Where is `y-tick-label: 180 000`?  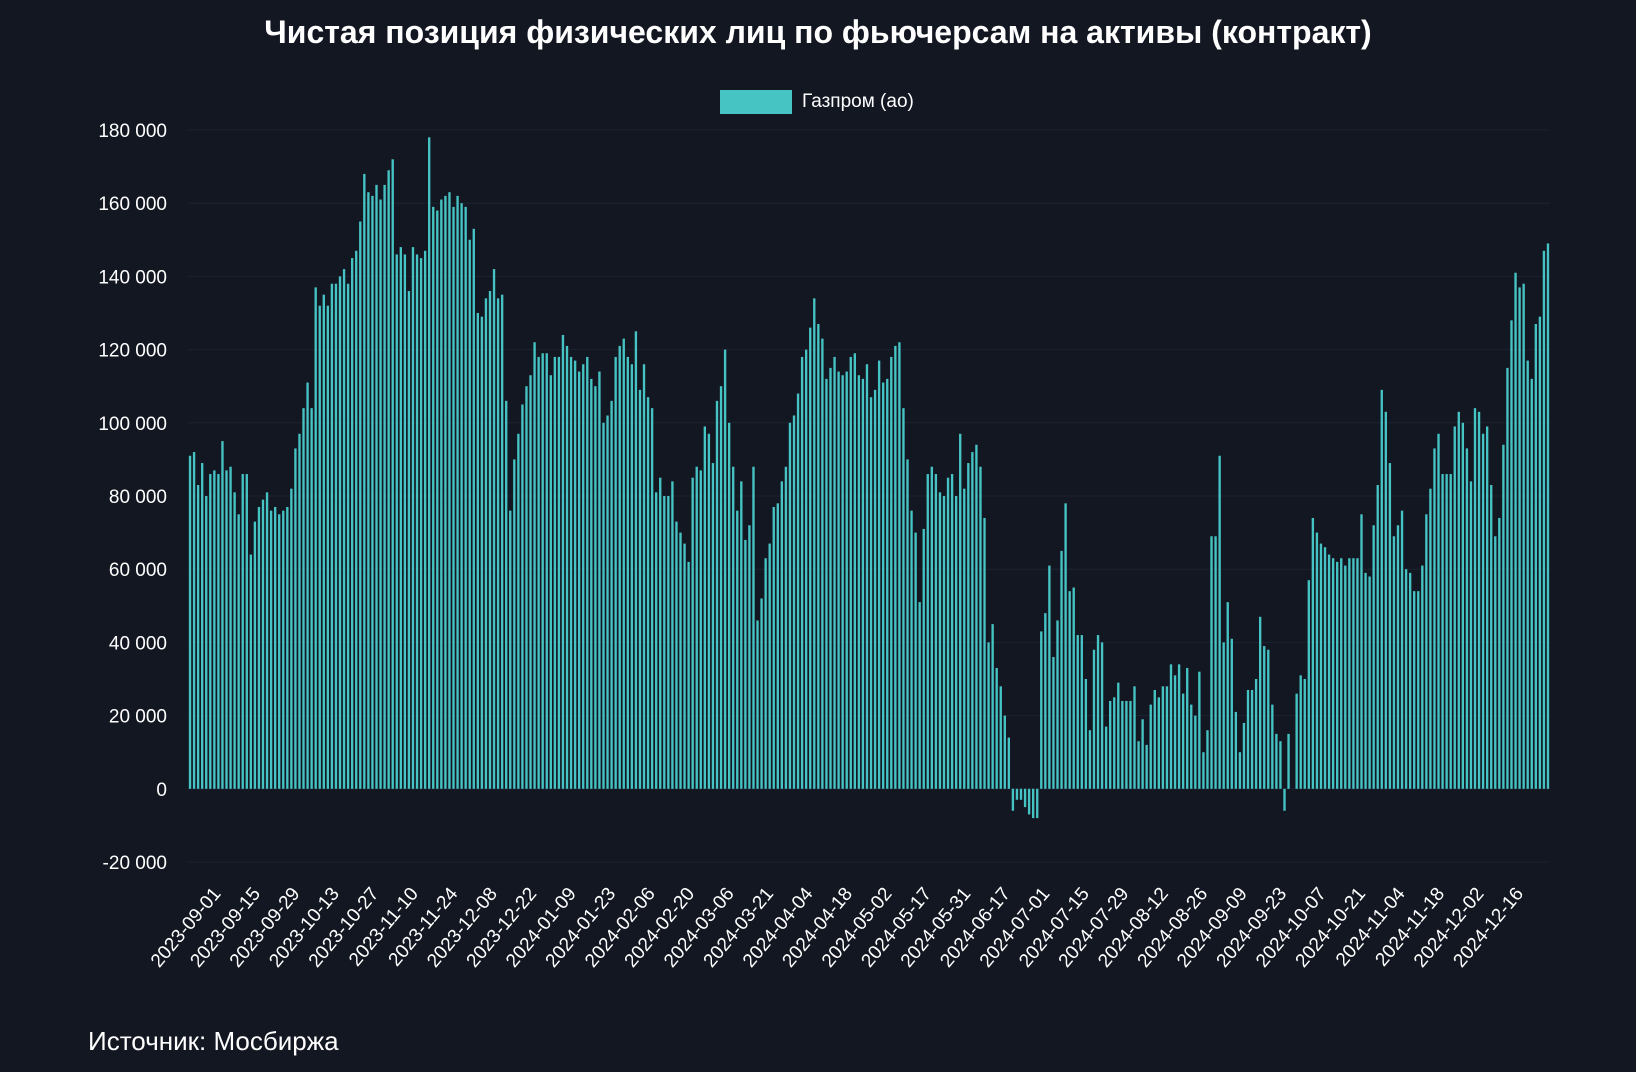
y-tick-label: 180 000 is located at coordinates (132, 131).